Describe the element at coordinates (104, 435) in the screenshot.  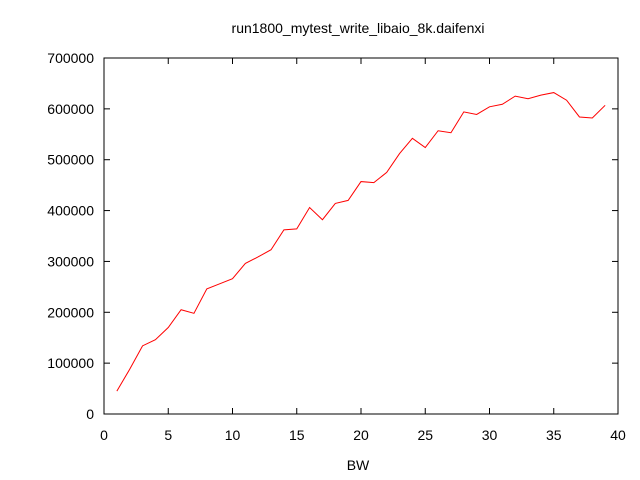
I see `x-tick-label: 0` at that location.